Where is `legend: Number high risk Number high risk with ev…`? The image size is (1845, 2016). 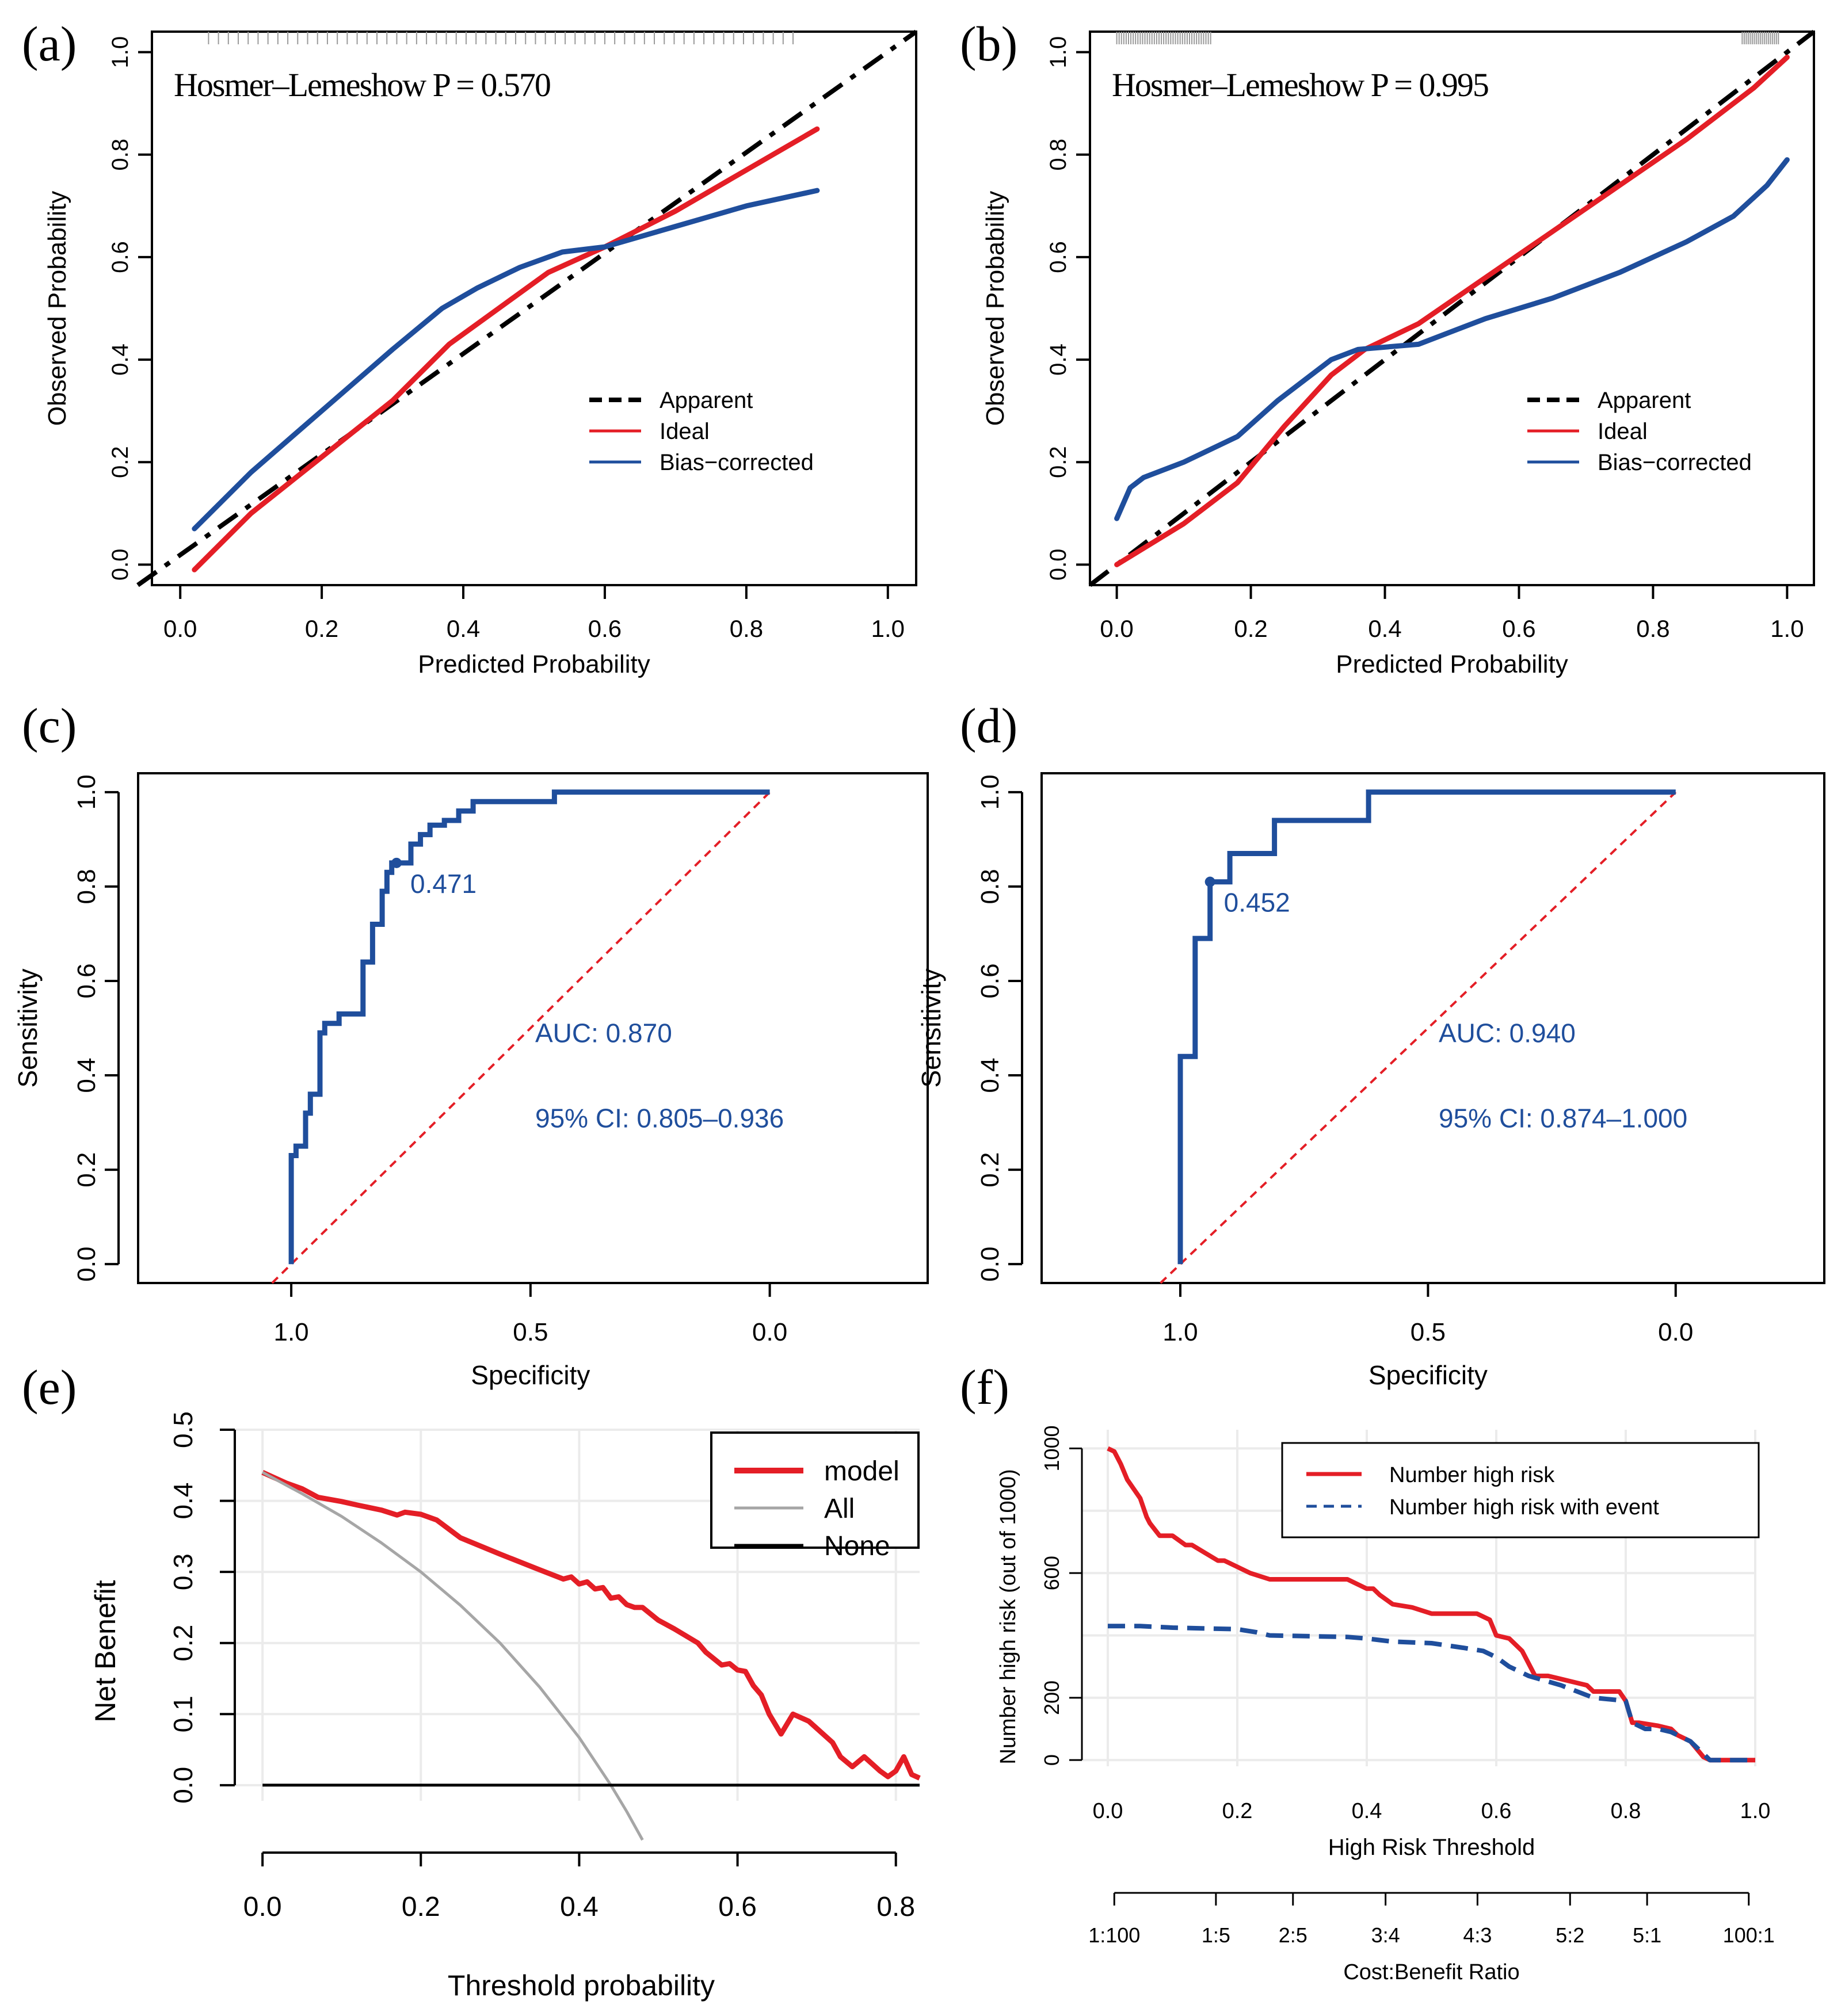
legend: Number high risk Number high risk with ev… is located at coordinates (1520, 1490).